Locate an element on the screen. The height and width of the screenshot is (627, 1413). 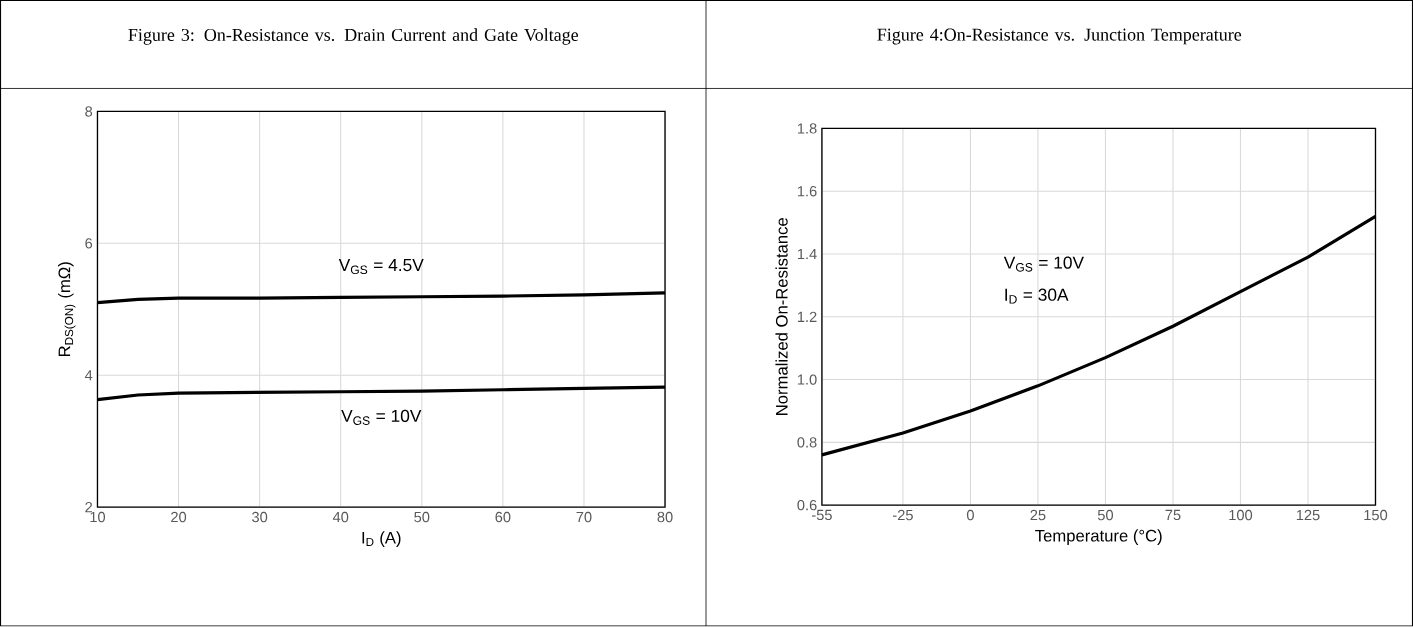
x-tick-label: 75 is located at coordinates (1173, 515).